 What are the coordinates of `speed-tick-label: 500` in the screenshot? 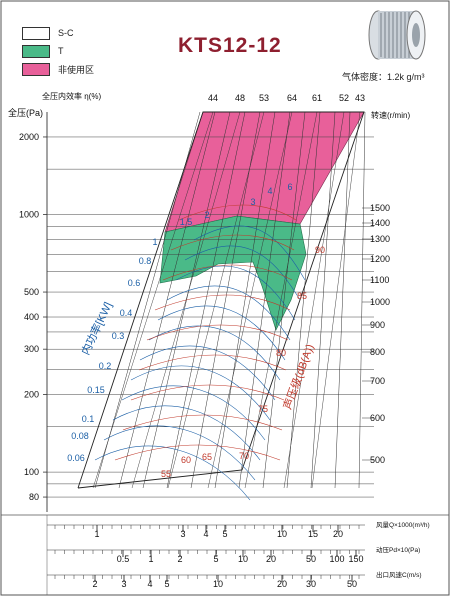 It's located at (377, 460).